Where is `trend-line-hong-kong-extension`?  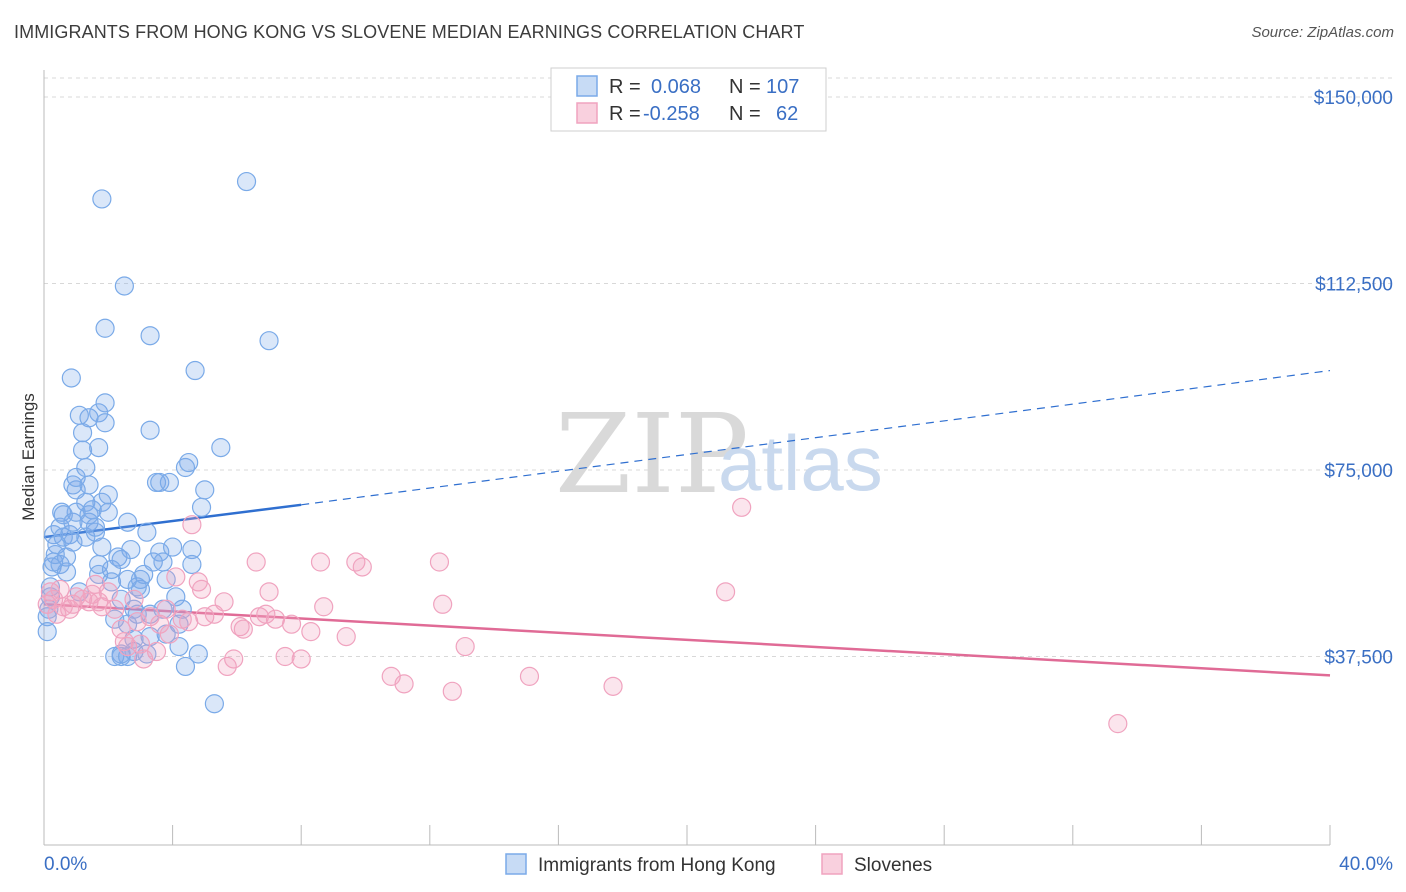
trend-line-hong-kong-extension is located at coordinates (816, 437).